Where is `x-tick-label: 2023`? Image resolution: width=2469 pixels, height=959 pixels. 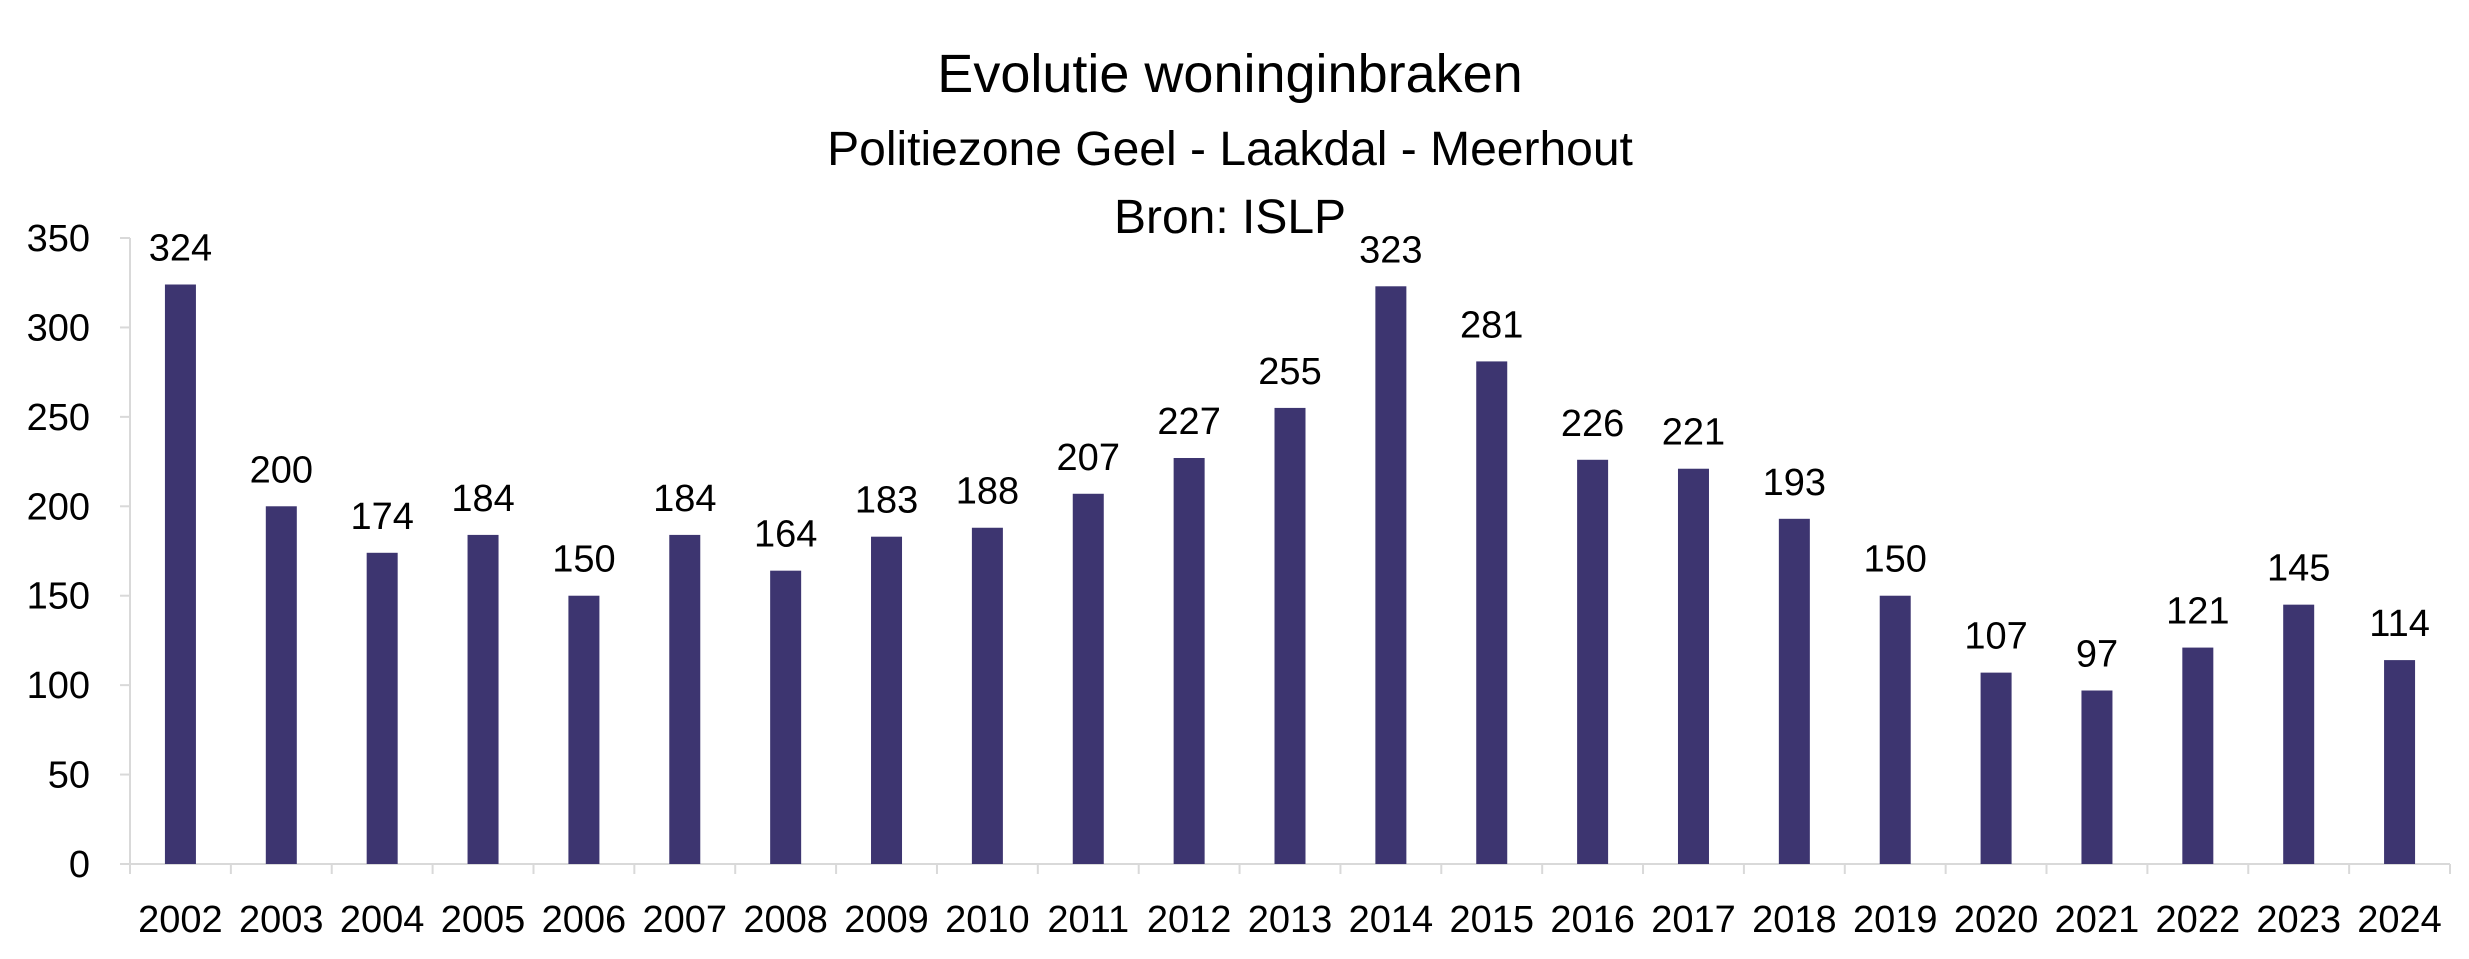
x-tick-label: 2023 is located at coordinates (2298, 920).